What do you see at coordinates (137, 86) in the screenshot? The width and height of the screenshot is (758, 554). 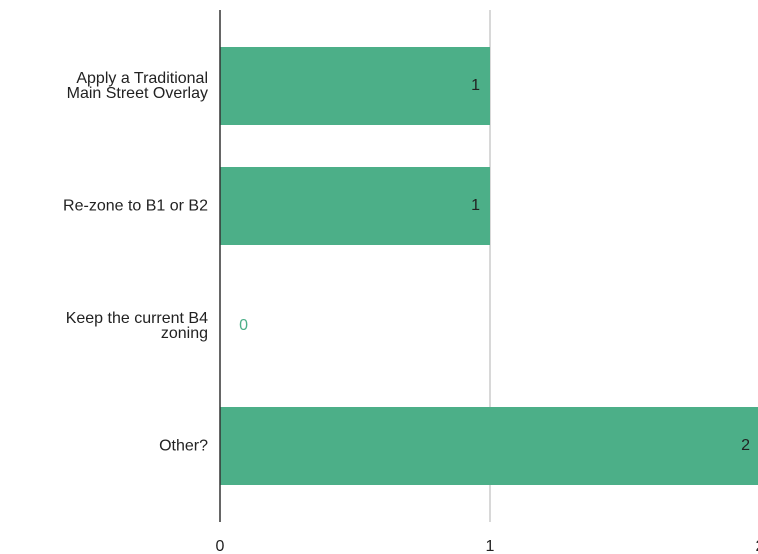 I see `category-label: Apply a Traditional Main Street Overlay` at bounding box center [137, 86].